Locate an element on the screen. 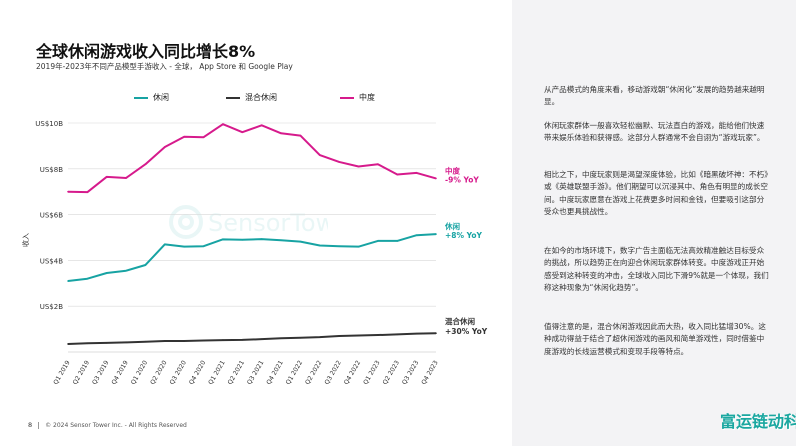  commentary-paragraph: 从产品模式的角度来看，移动游戏朝“休闲化”发展的趋势越来越明显。 is located at coordinates (654, 96).